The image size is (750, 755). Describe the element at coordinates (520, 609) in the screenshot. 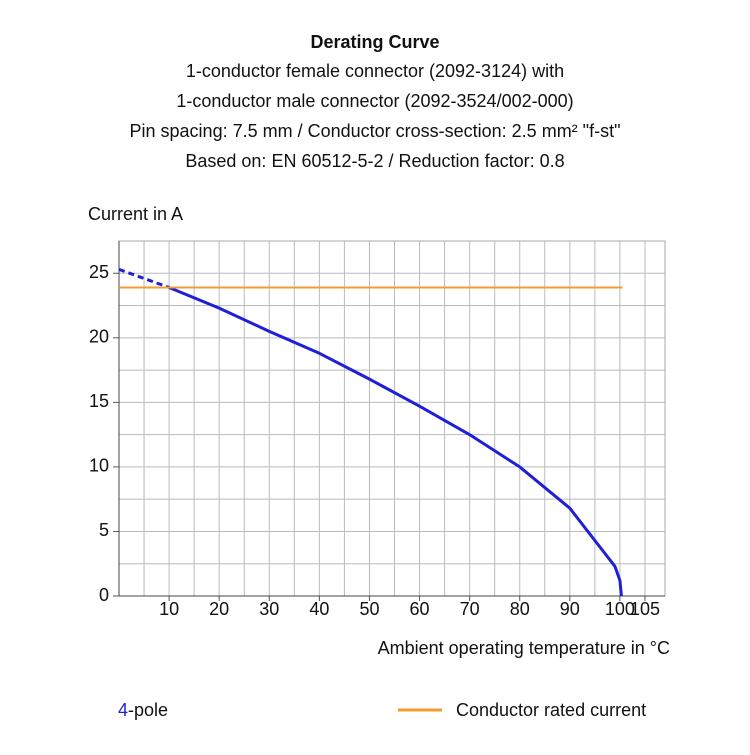

I see `x-tick-label: 80` at that location.